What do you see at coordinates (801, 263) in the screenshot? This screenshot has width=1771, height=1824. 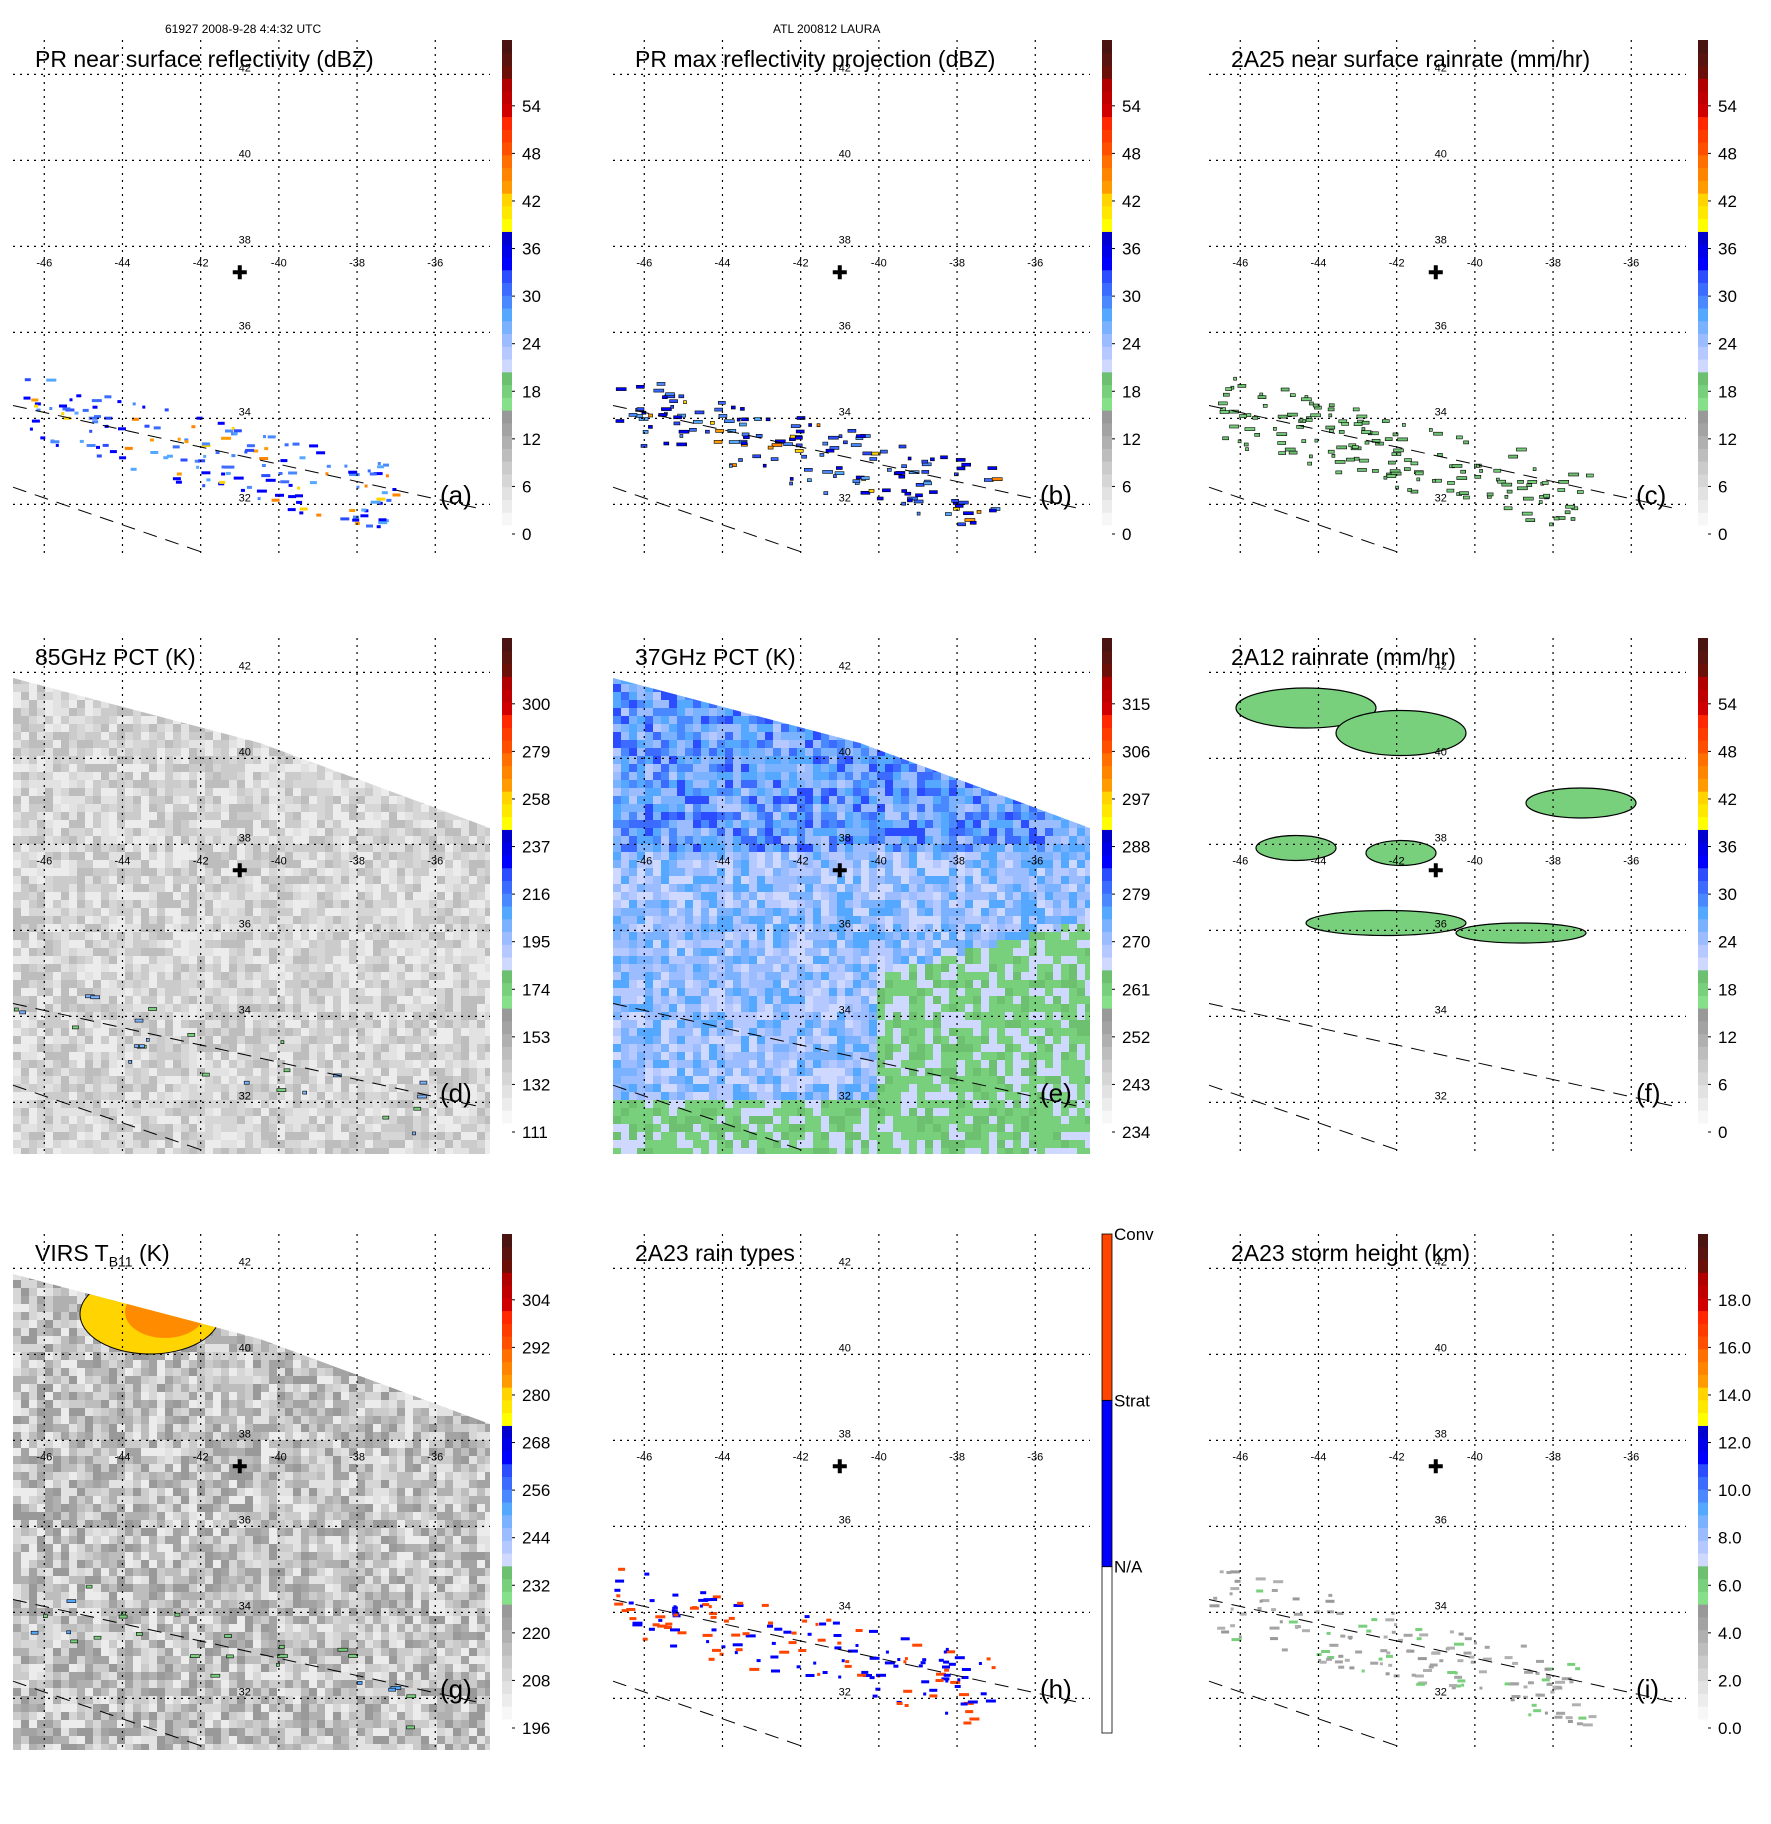 I see `lon-tick-label: -42` at bounding box center [801, 263].